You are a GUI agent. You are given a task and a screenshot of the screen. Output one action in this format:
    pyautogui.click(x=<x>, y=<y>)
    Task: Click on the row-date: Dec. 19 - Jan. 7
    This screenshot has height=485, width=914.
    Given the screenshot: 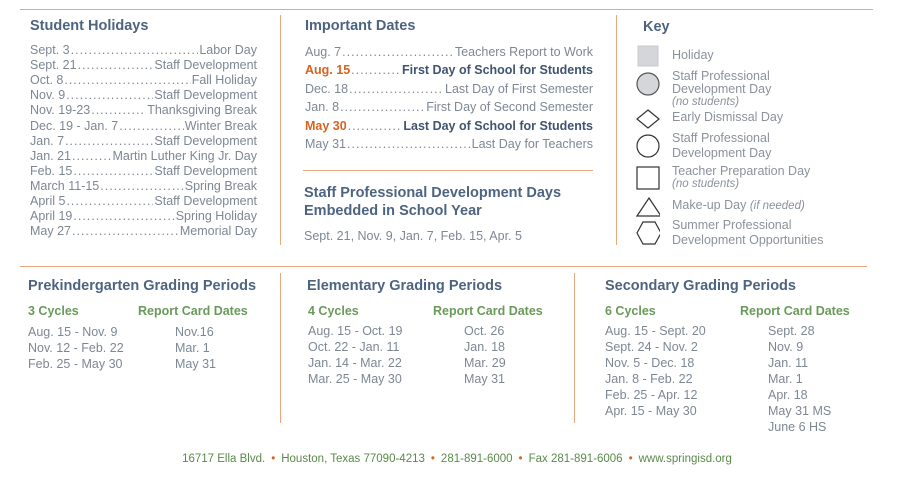 What is the action you would take?
    pyautogui.click(x=74, y=125)
    